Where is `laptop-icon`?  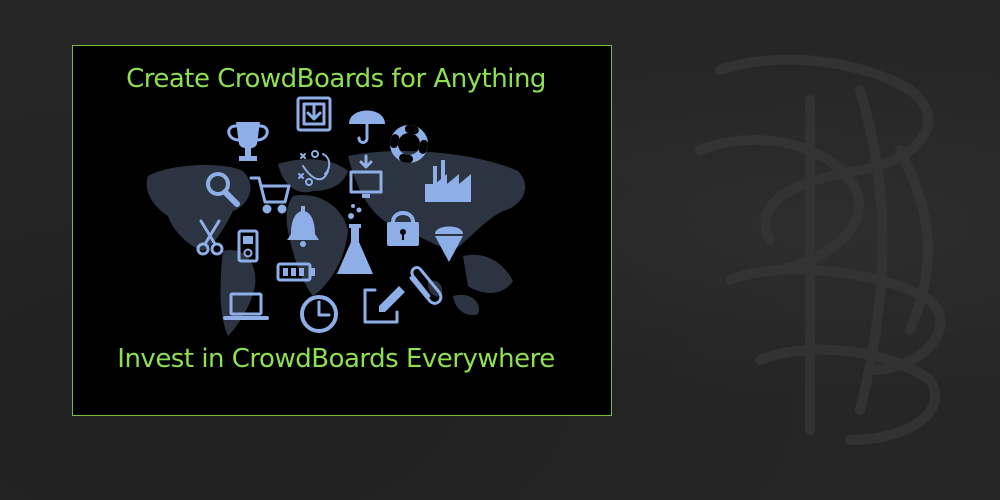 laptop-icon is located at coordinates (246, 306).